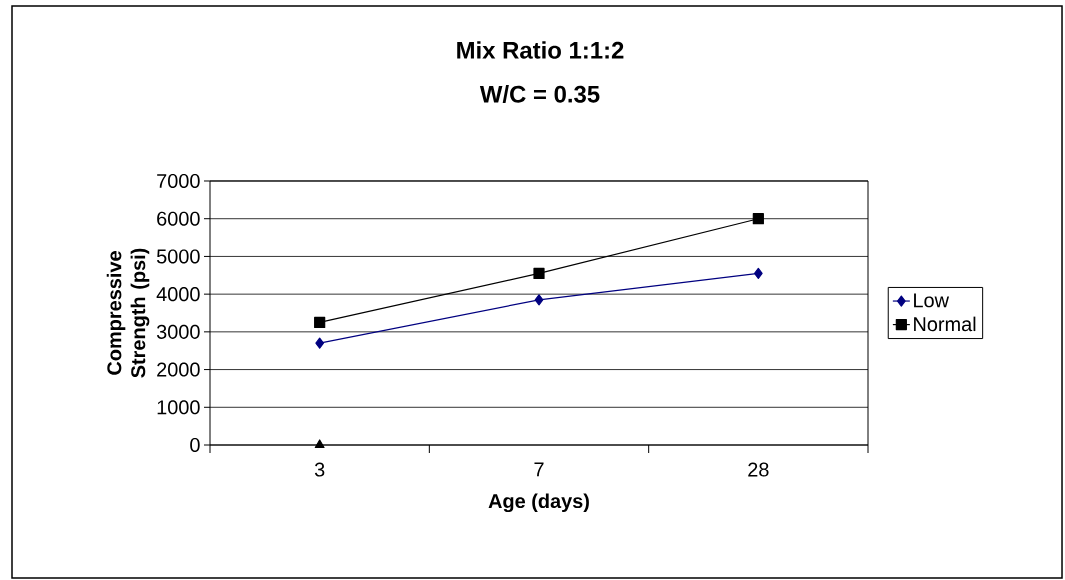 This screenshot has height=580, width=1065. What do you see at coordinates (178, 256) in the screenshot?
I see `y-tick-label: 5000` at bounding box center [178, 256].